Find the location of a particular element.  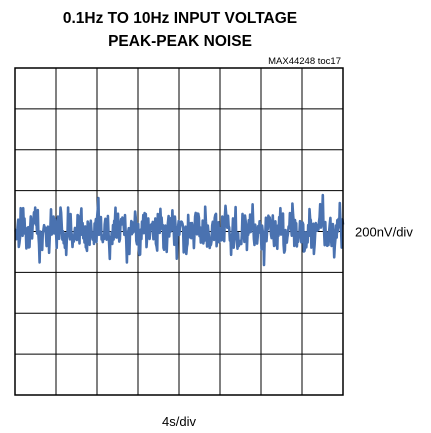

chart-title-line2: PEAK-PEAK NOISE is located at coordinates (180, 41).